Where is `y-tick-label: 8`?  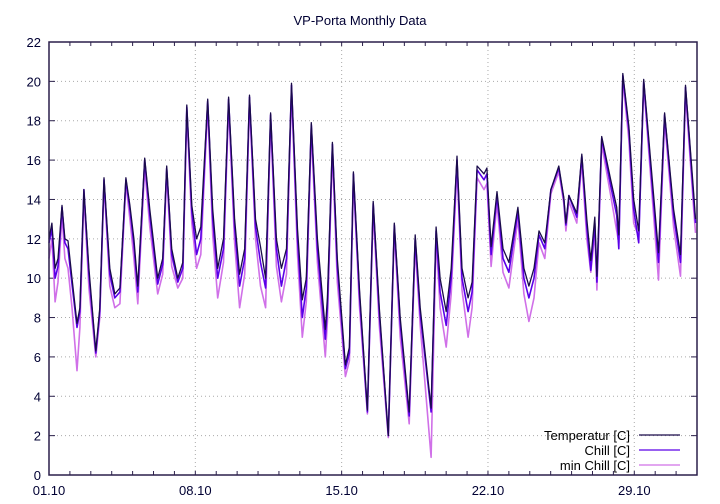 y-tick-label: 8 is located at coordinates (37, 318).